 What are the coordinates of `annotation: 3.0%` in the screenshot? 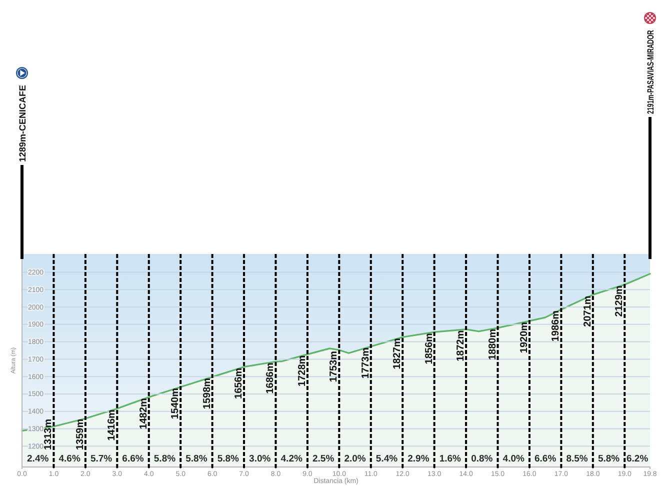 It's located at (260, 459).